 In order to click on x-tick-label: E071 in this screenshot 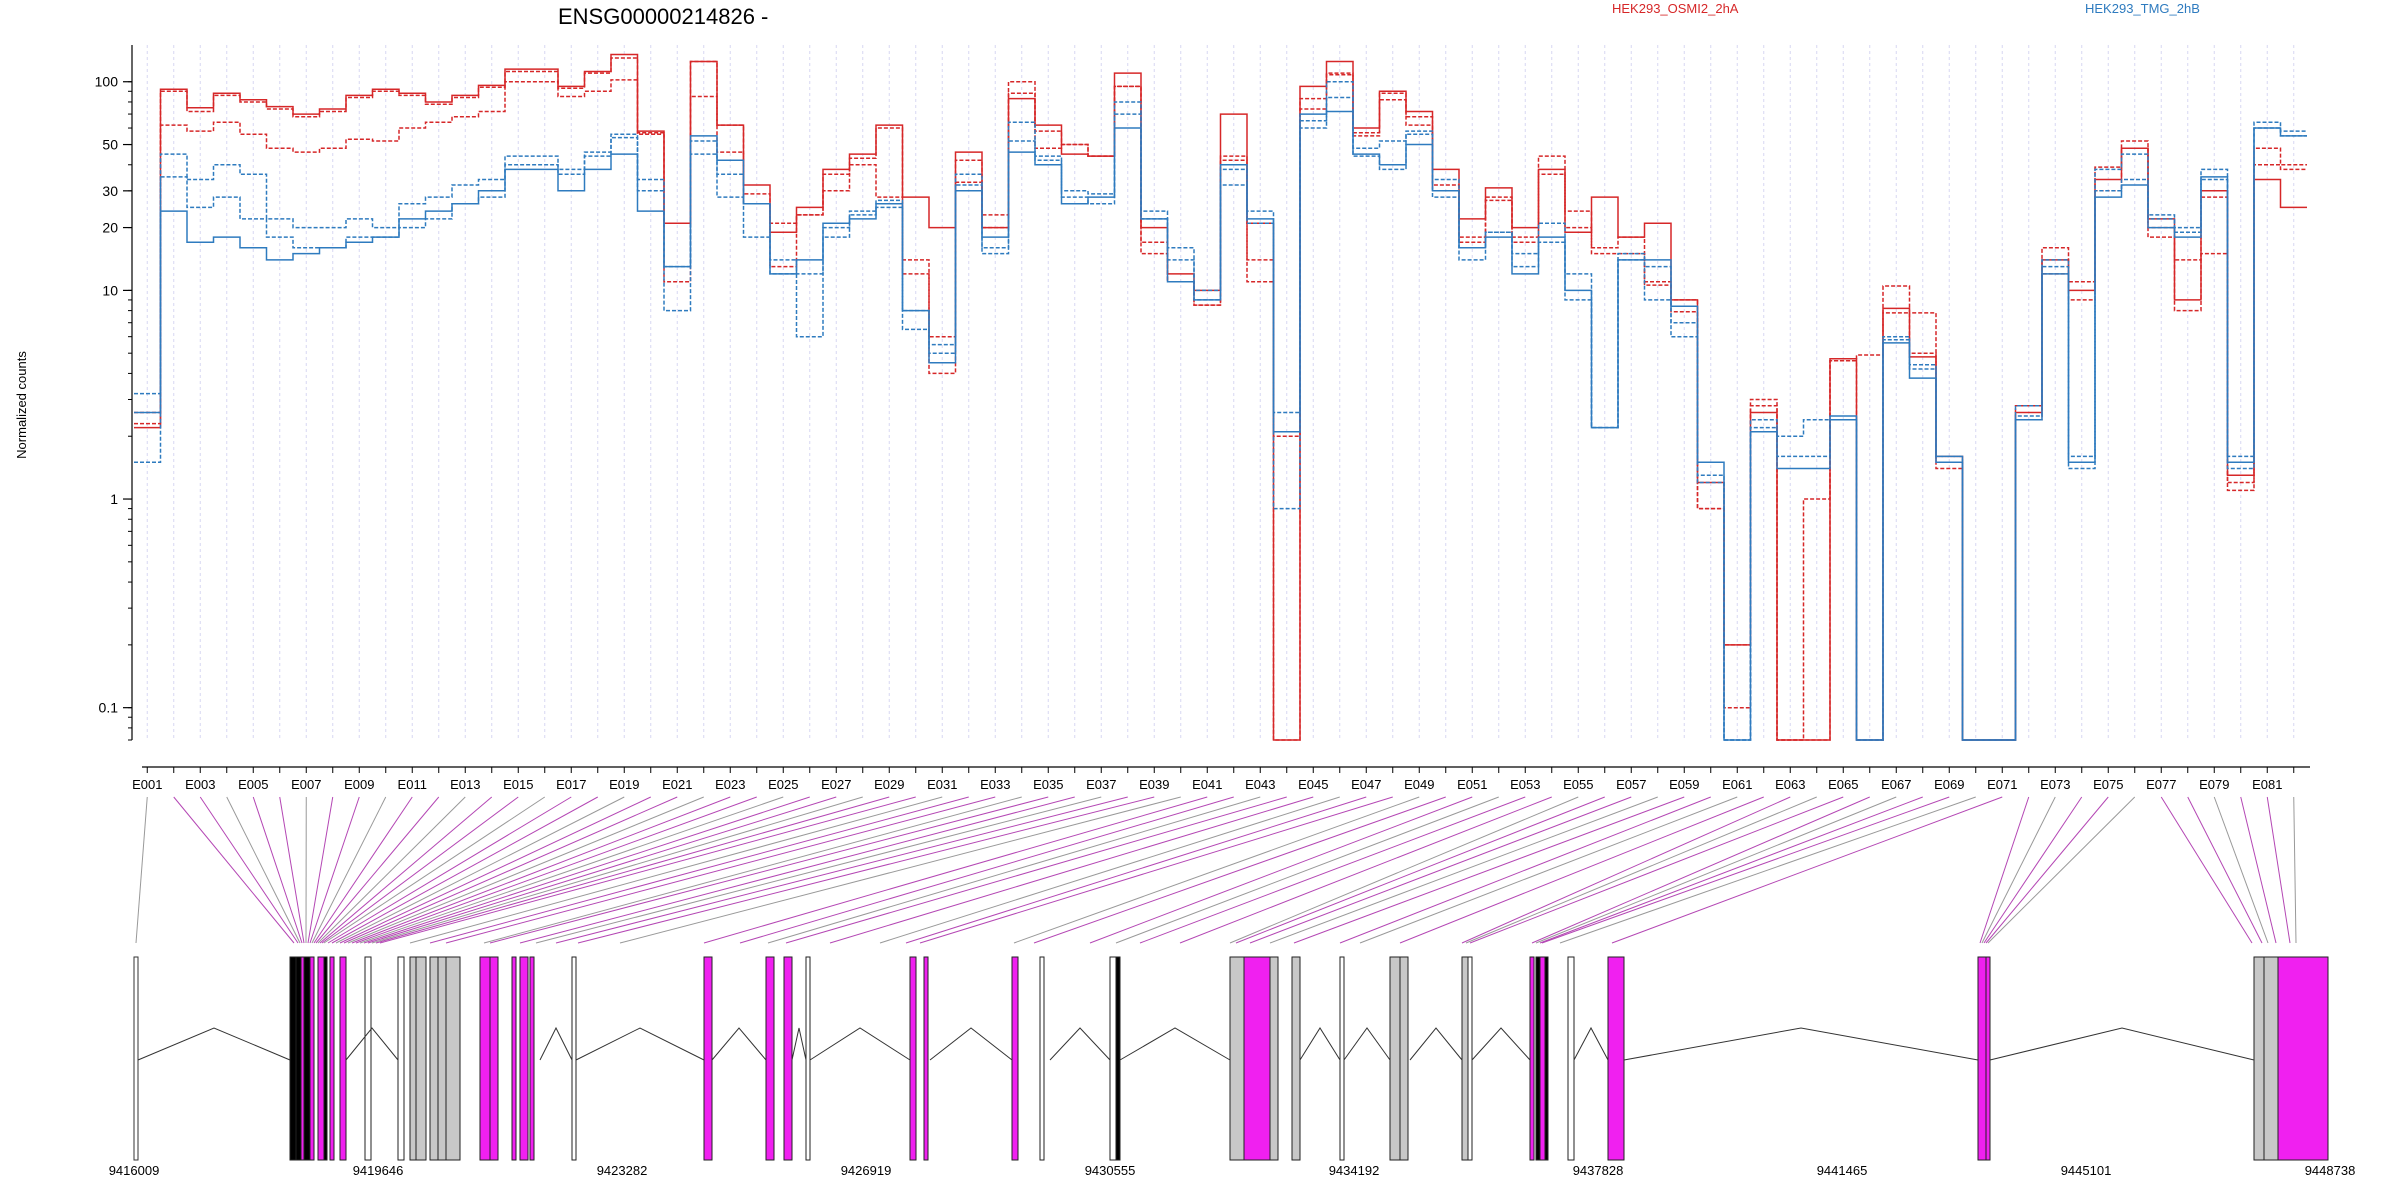, I will do `click(2002, 784)`.